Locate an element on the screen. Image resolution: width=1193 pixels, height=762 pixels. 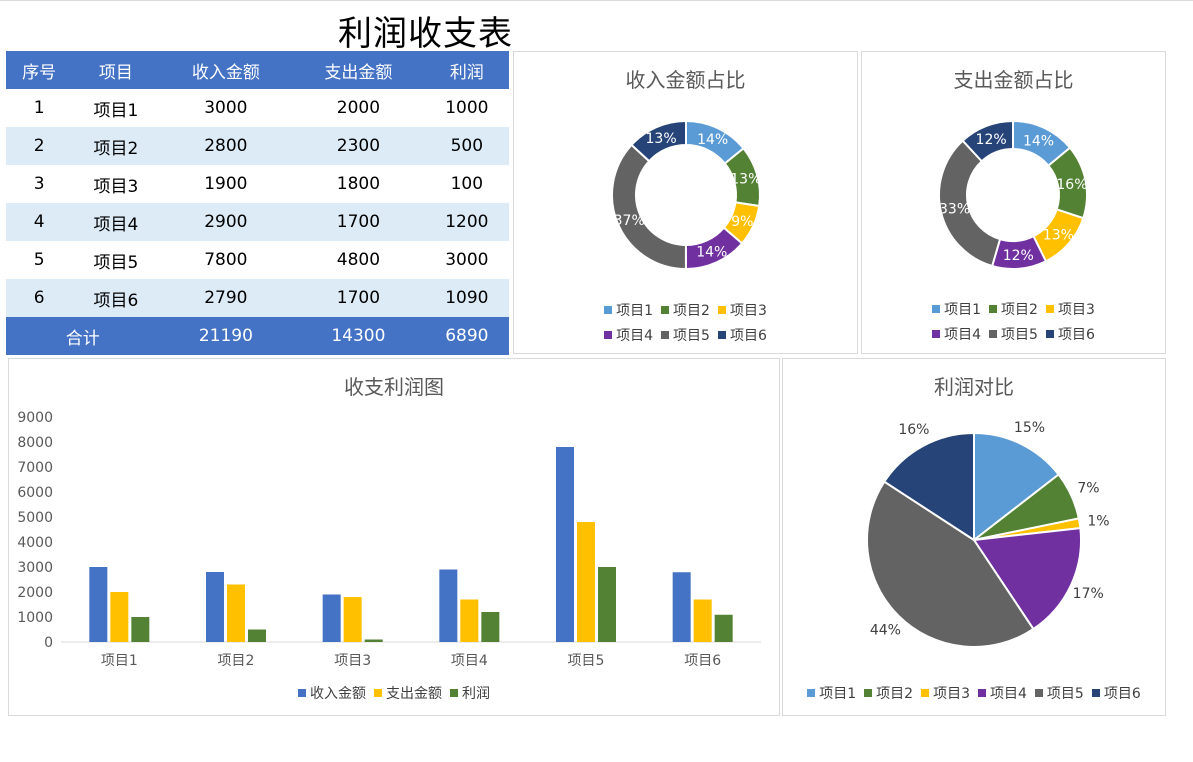
table-header-row: 序号 项目 收入金额 支出金额 利润 is located at coordinates (257, 70).